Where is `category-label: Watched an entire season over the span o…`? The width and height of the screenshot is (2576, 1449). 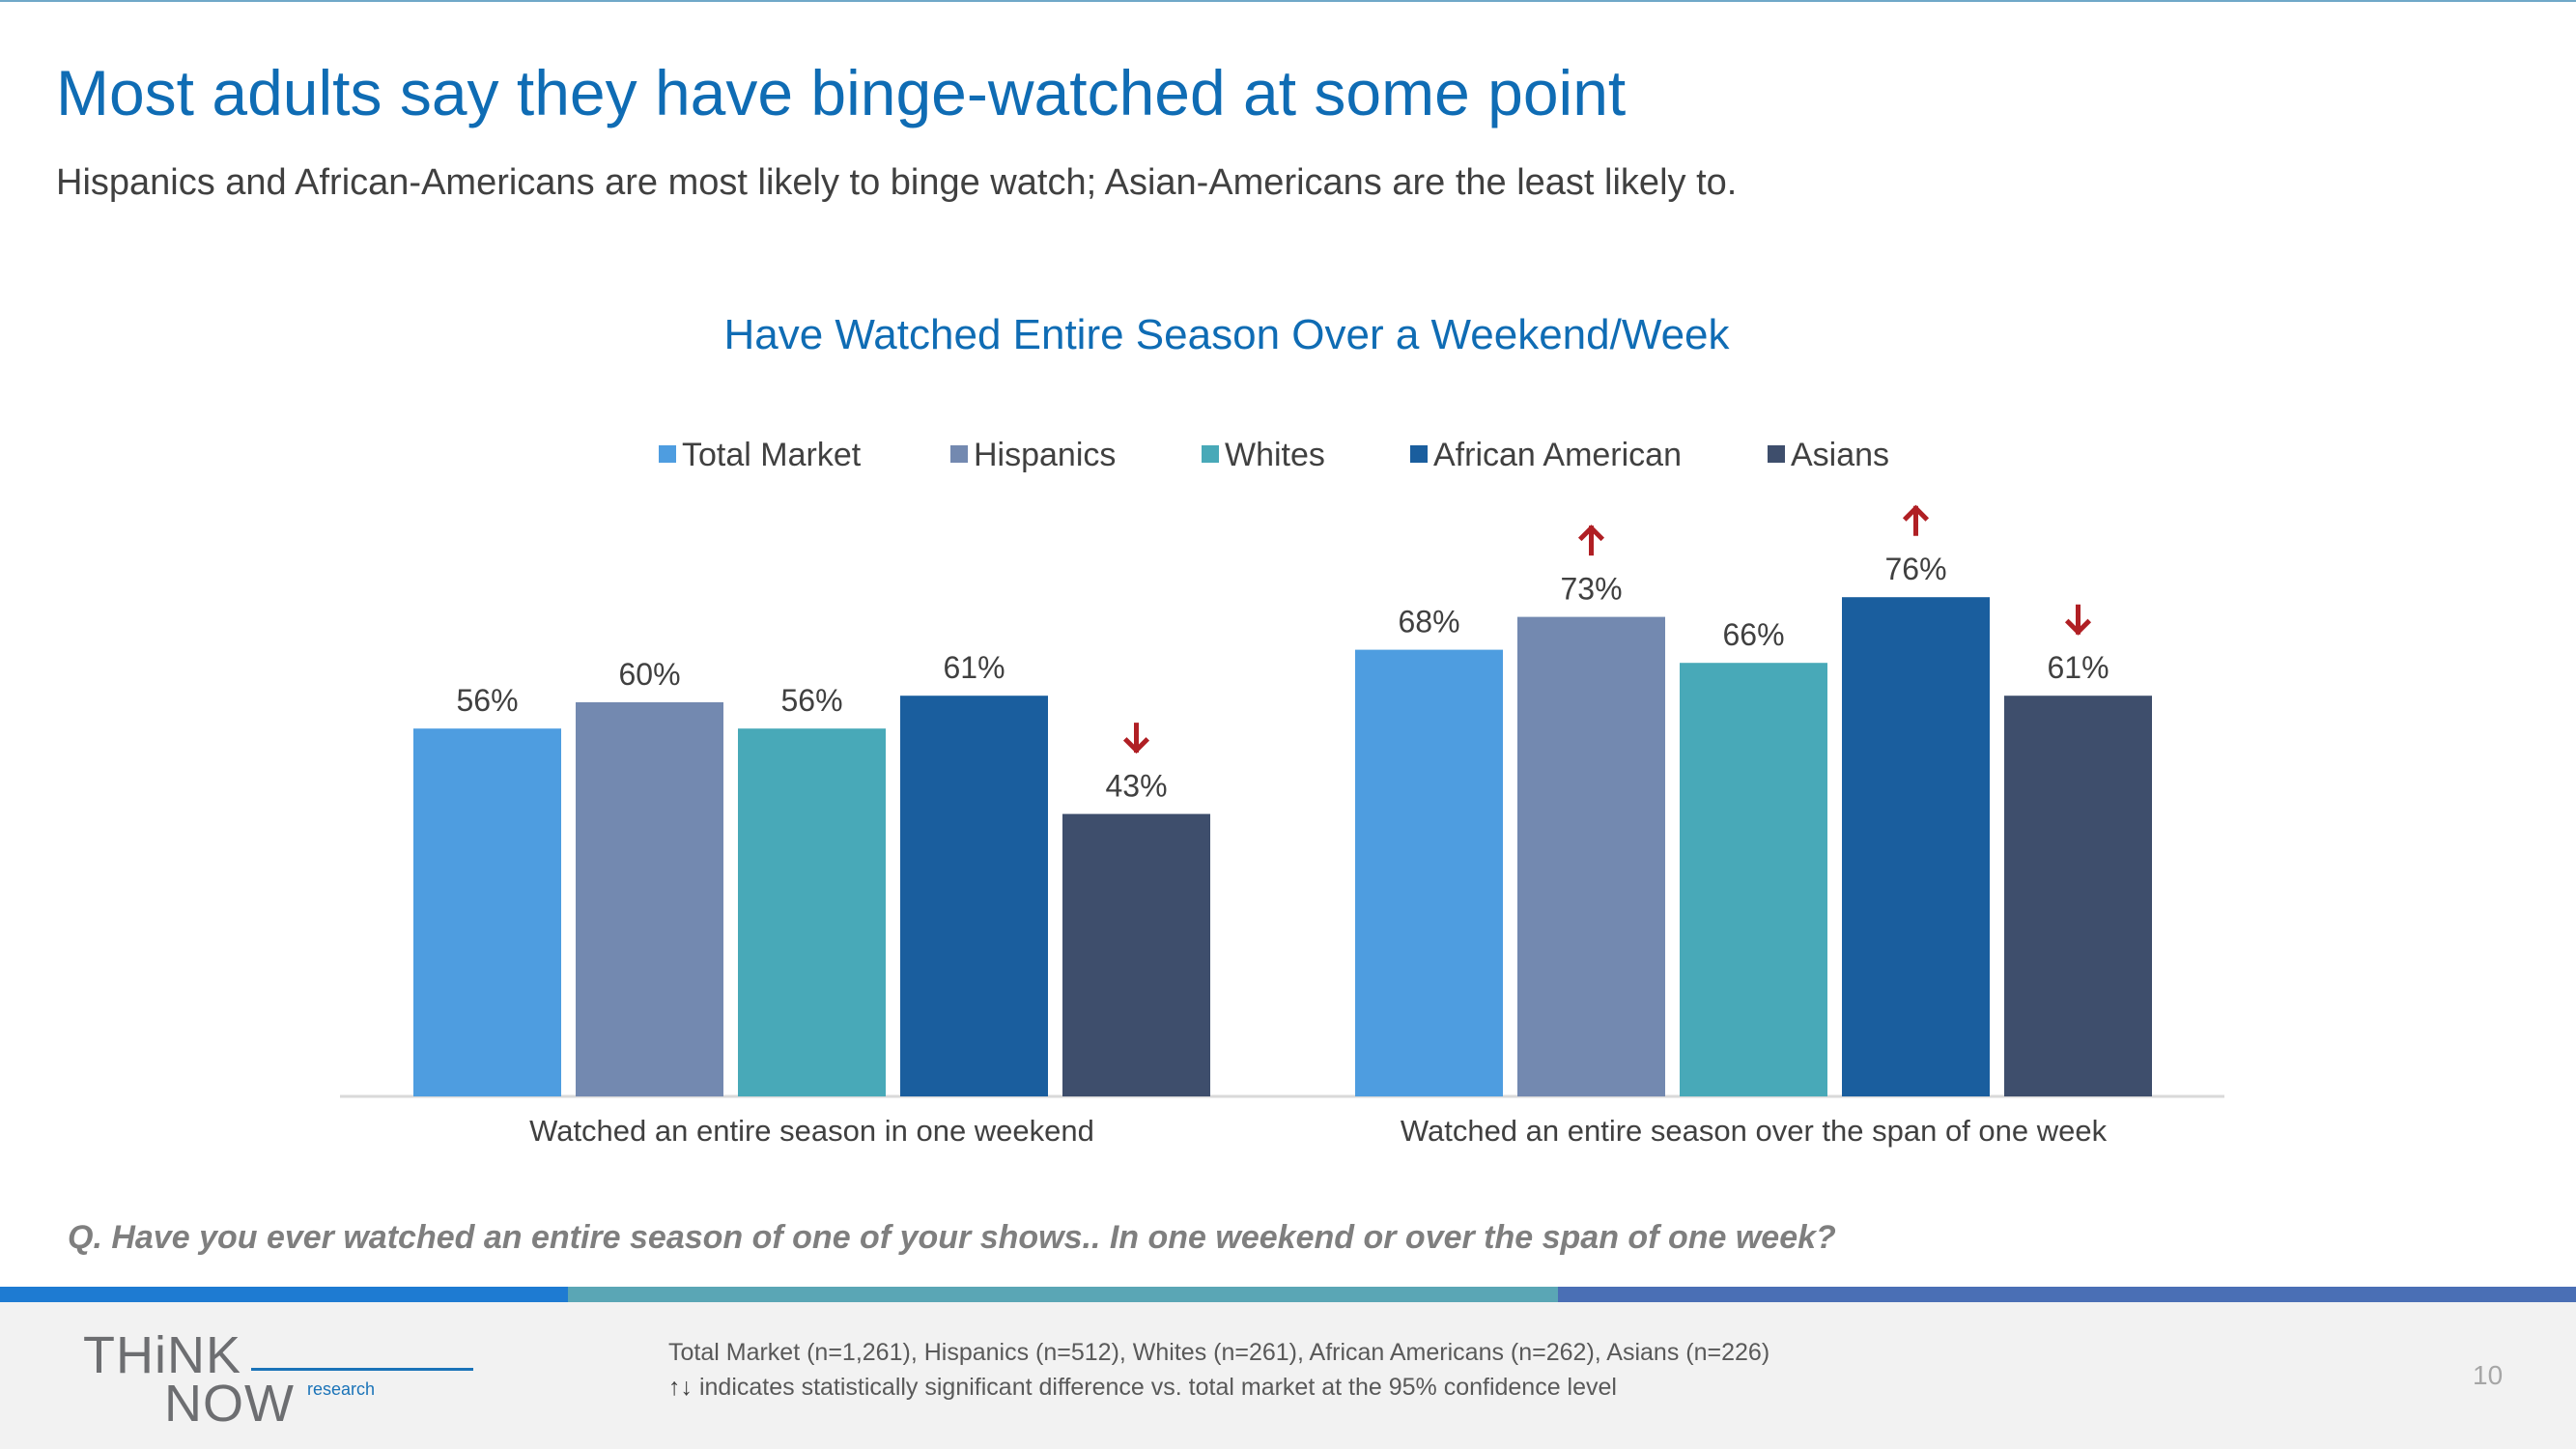 category-label: Watched an entire season over the span o… is located at coordinates (1754, 1131).